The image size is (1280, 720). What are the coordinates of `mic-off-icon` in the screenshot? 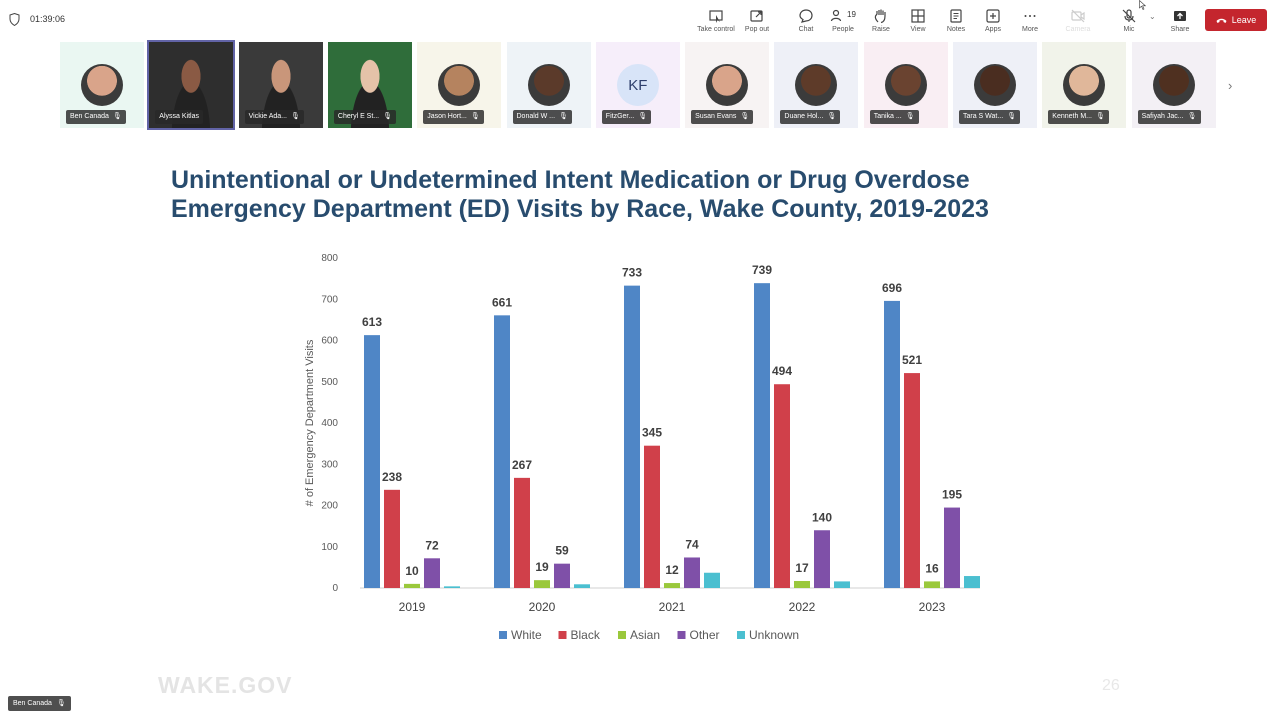 It's located at (1129, 16).